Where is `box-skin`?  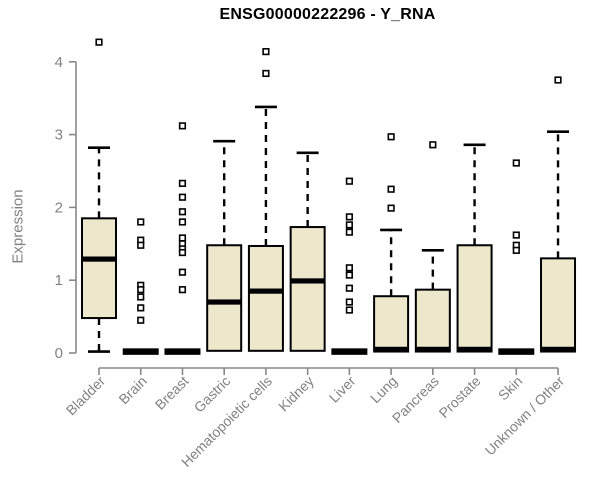
box-skin is located at coordinates (516, 351).